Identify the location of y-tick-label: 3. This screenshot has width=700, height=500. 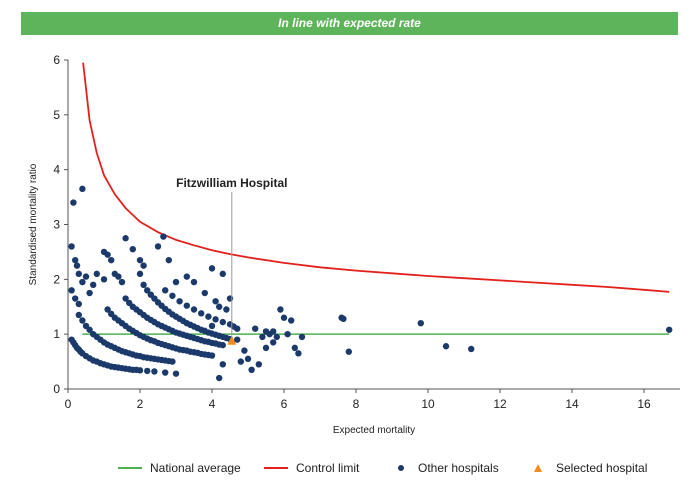
(56, 225).